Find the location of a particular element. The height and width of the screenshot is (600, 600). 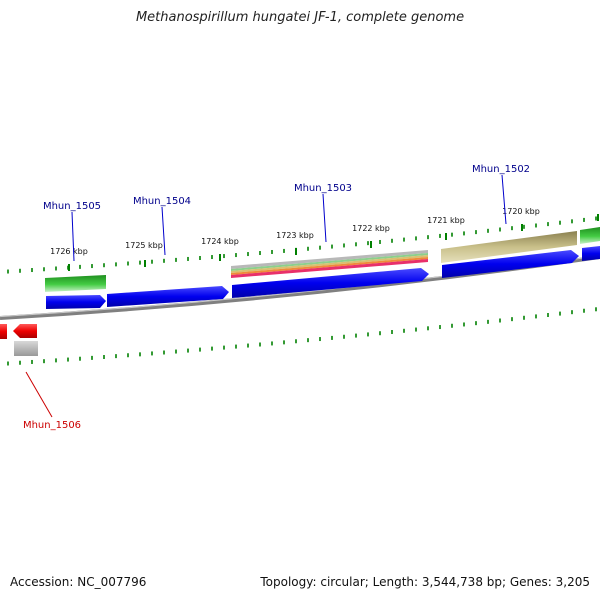

lower-tick-track is located at coordinates (302, 336).